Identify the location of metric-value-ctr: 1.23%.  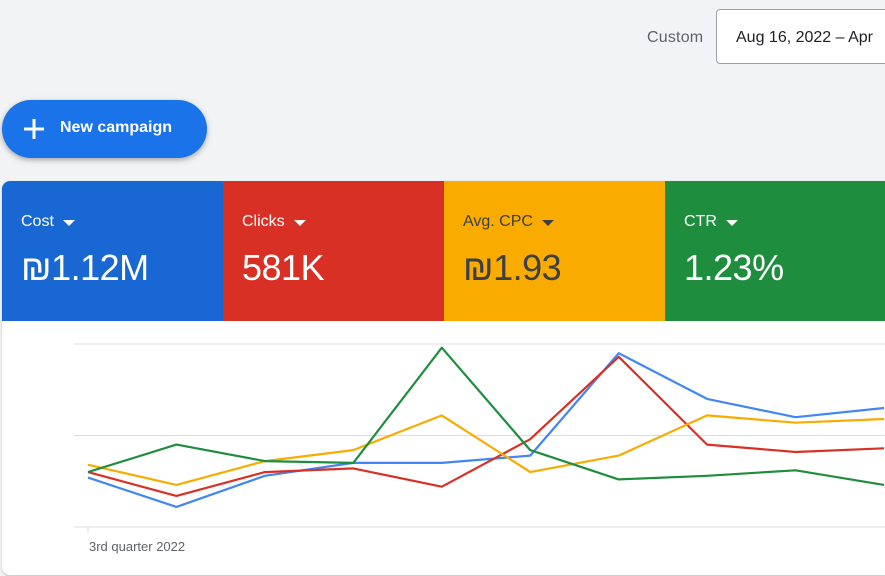
(734, 267).